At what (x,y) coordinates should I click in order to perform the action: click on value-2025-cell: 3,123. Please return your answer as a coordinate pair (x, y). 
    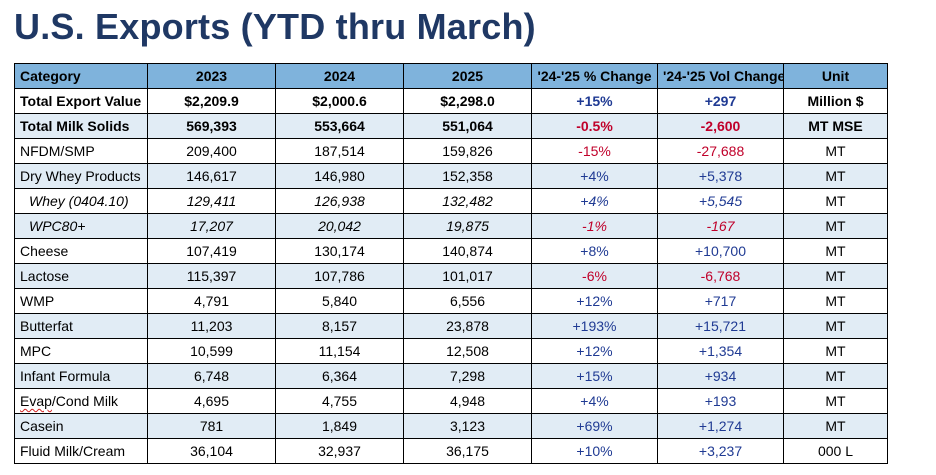
    Looking at the image, I should click on (467, 426).